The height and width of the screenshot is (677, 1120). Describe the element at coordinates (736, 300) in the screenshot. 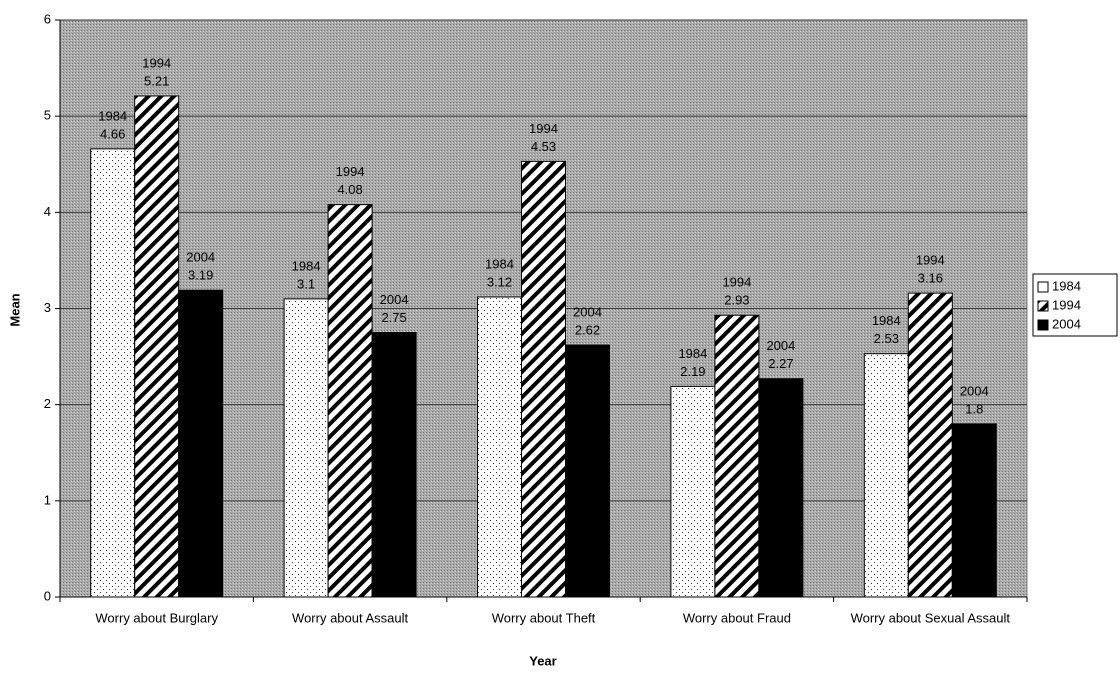

I see `data-label: 2.93` at that location.